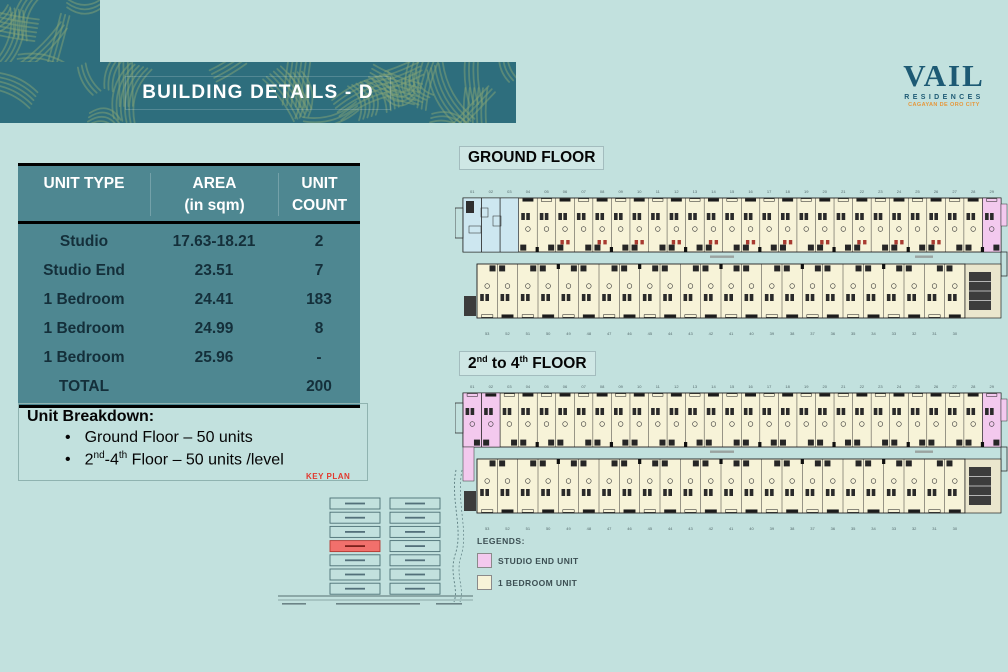 The height and width of the screenshot is (672, 1008). Describe the element at coordinates (914, 528) in the screenshot. I see `svg-text: 32` at that location.